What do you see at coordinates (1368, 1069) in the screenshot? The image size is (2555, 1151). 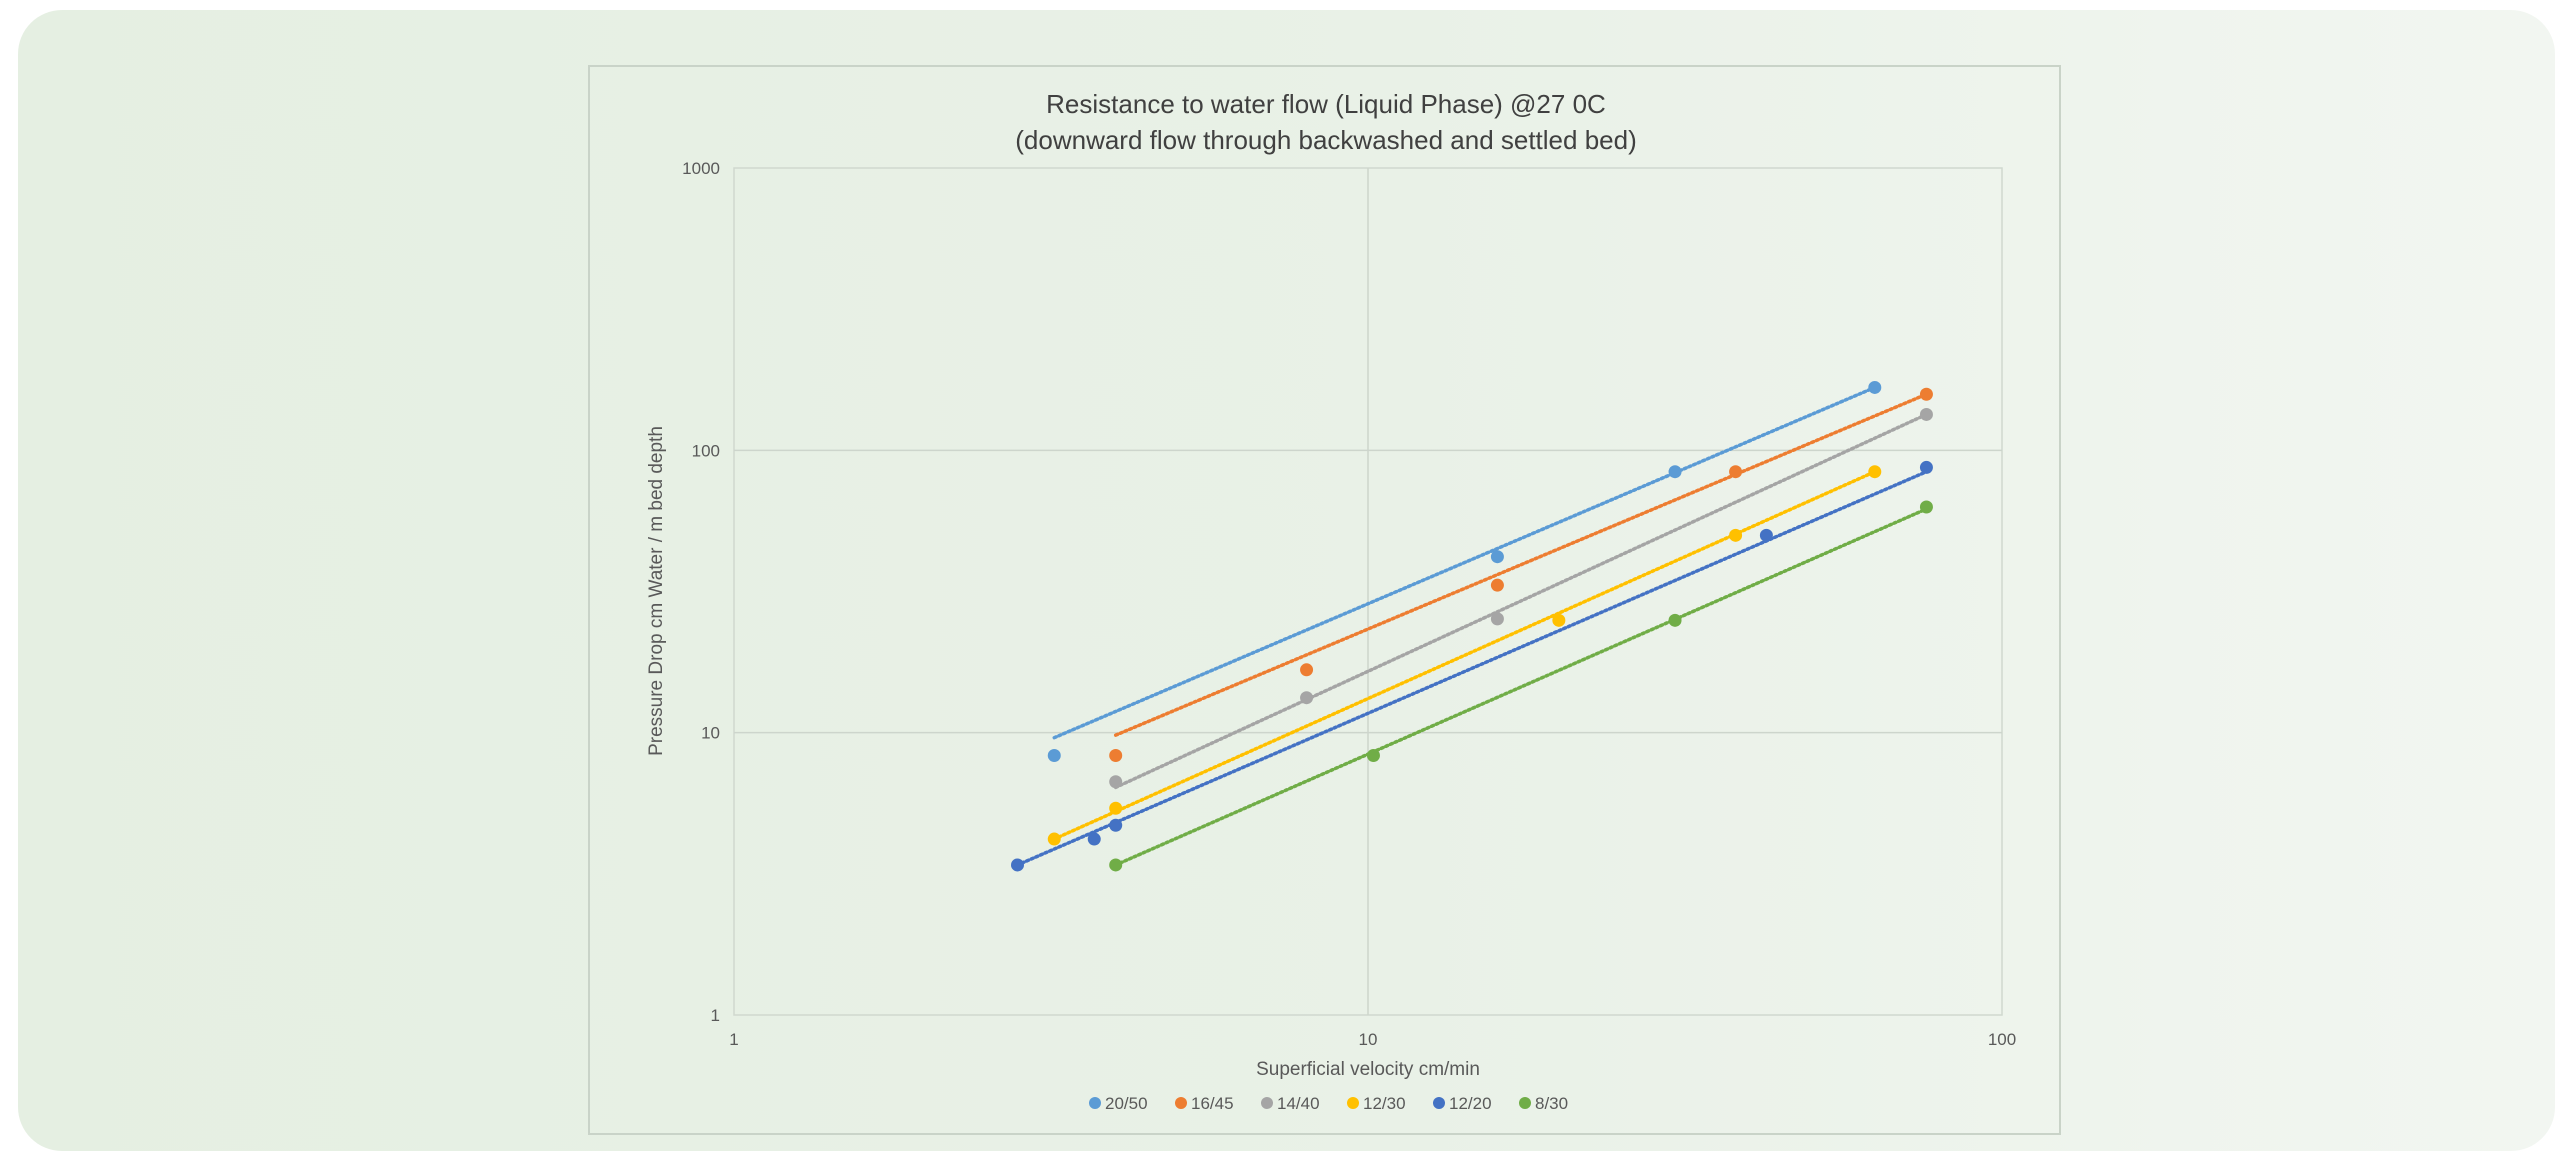 I see `x-axis-title: Superficial velocity cm/min` at bounding box center [1368, 1069].